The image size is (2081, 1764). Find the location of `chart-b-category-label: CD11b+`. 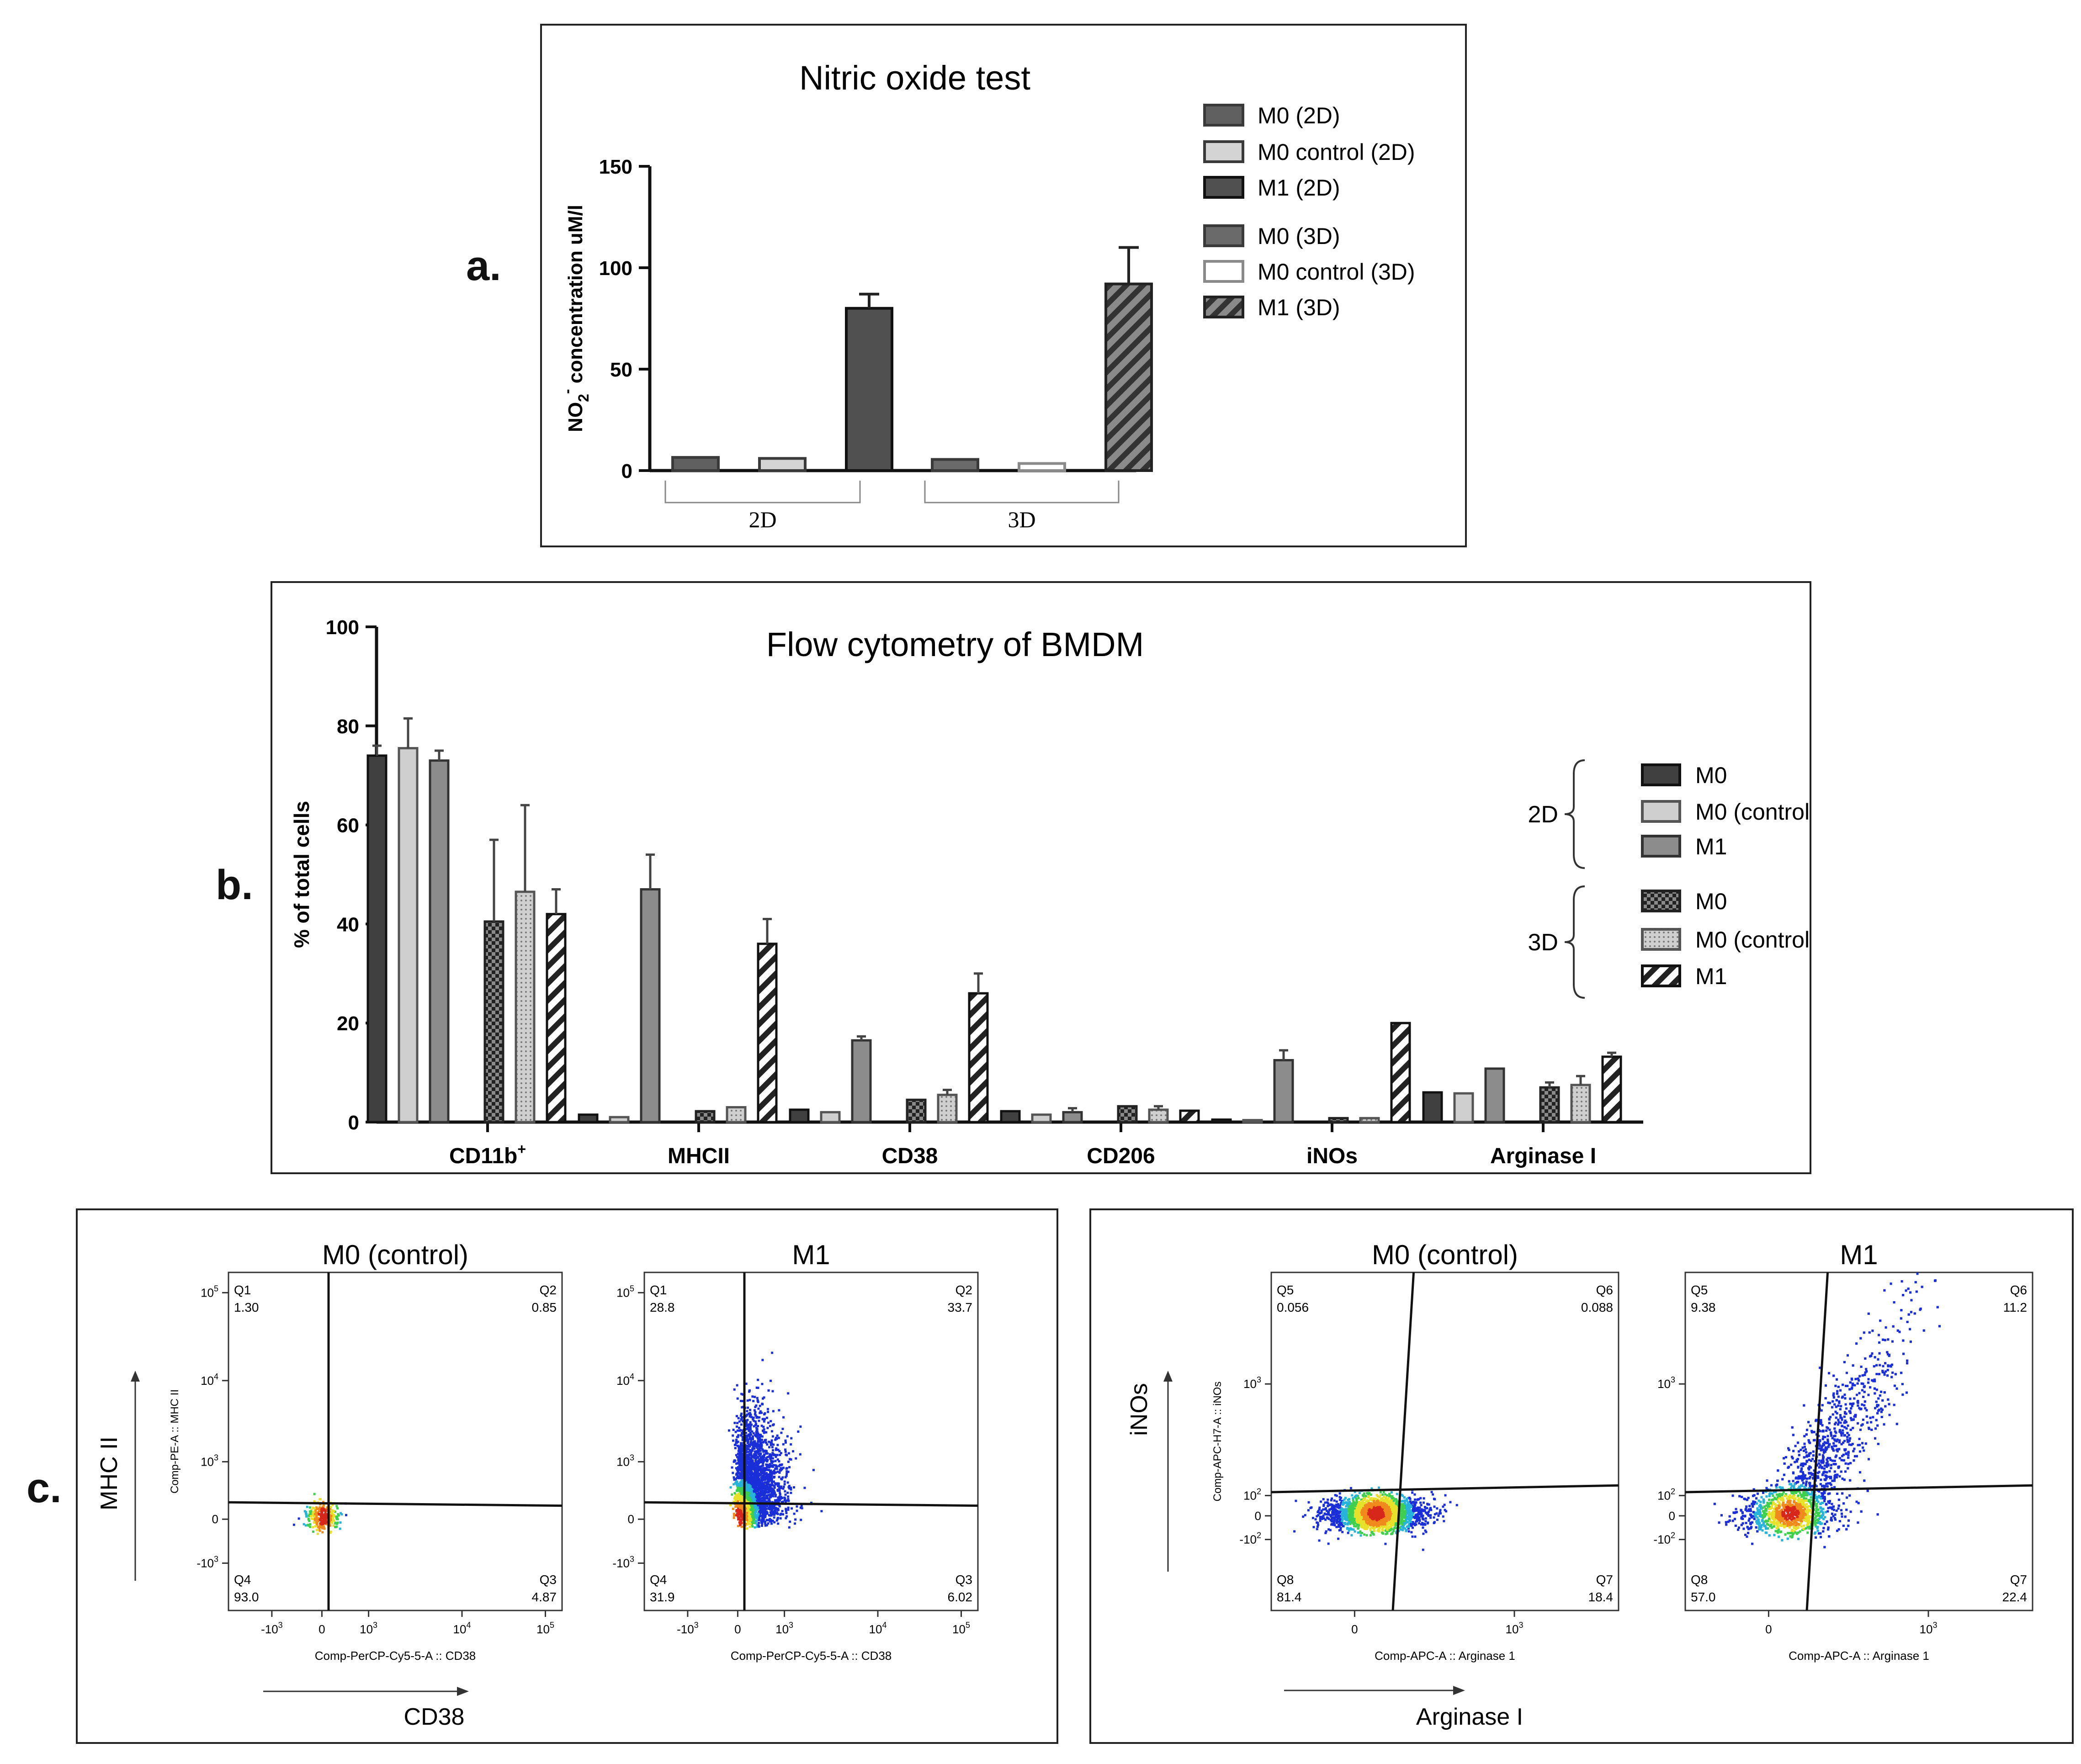

chart-b-category-label: CD11b+ is located at coordinates (487, 1155).